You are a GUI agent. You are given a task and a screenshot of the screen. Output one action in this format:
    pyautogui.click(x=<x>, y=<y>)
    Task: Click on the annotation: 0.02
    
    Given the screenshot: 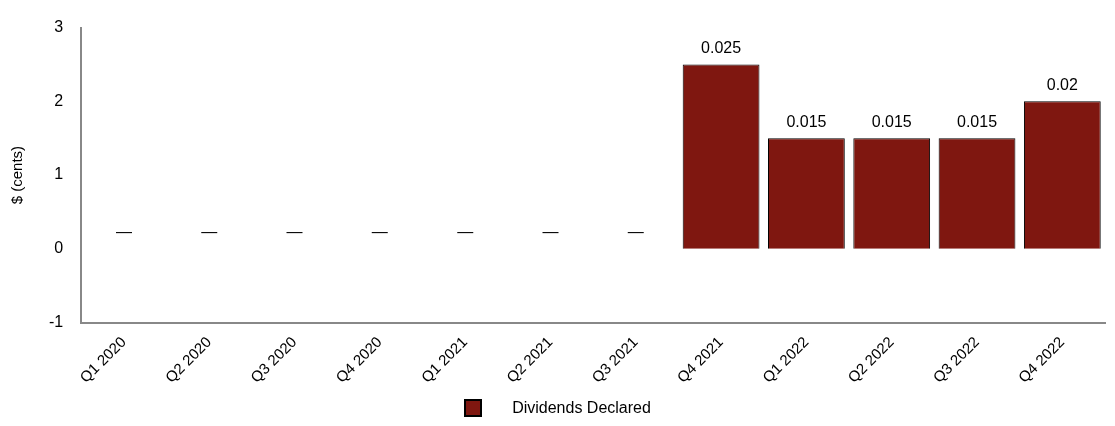 What is the action you would take?
    pyautogui.click(x=1062, y=84)
    